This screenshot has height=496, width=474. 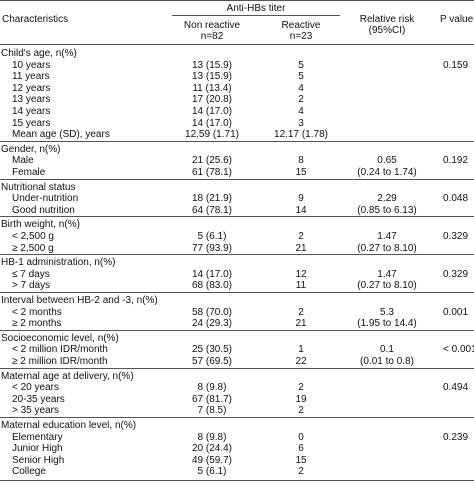 I want to click on section-p-value: 0.159, so click(x=456, y=65).